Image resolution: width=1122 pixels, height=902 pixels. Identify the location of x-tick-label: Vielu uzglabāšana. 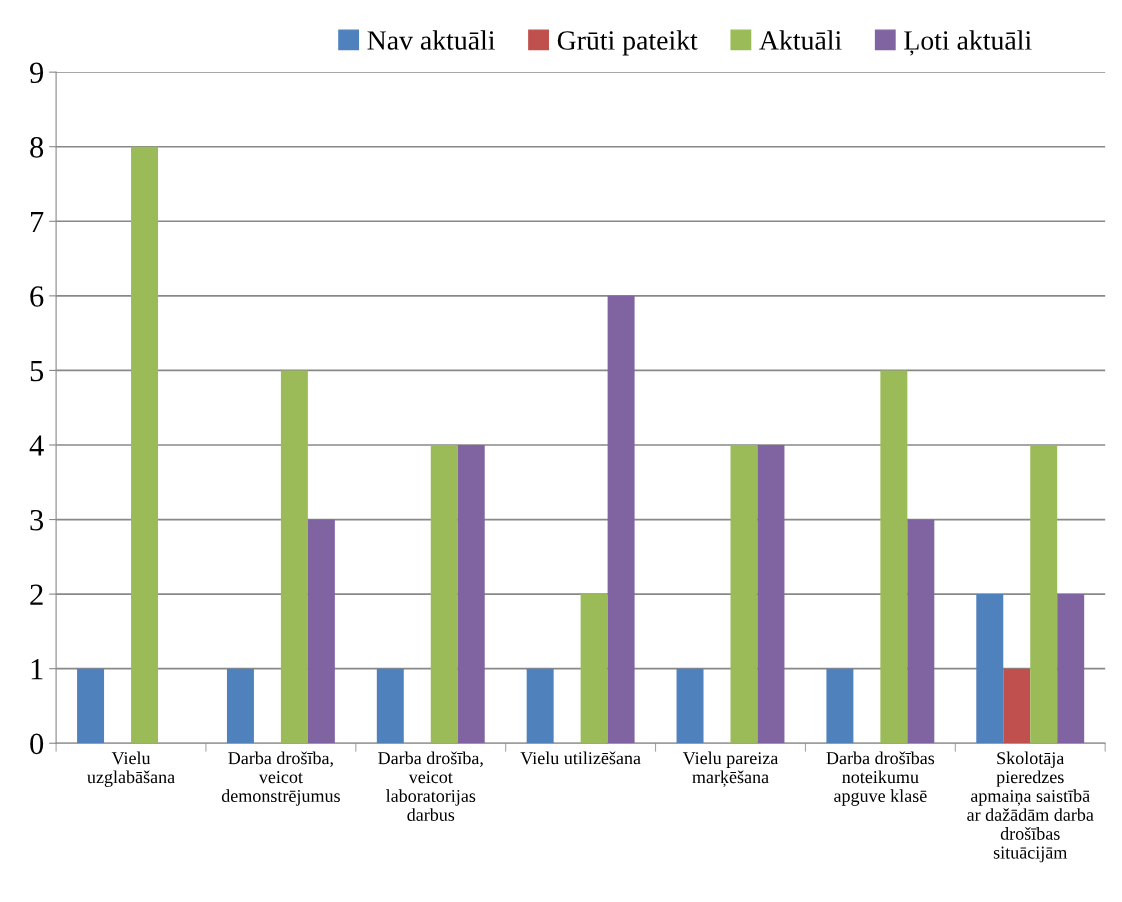
(131, 769).